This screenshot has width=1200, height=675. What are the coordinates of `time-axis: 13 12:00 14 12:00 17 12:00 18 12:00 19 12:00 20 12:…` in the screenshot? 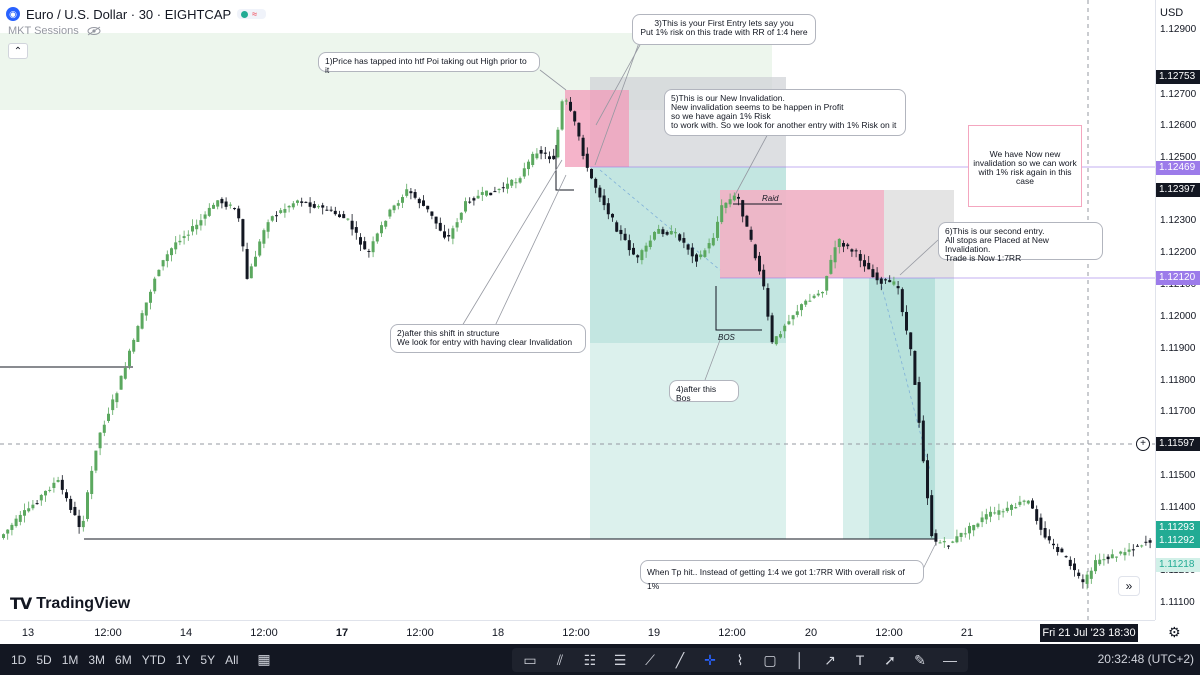 It's located at (577, 632).